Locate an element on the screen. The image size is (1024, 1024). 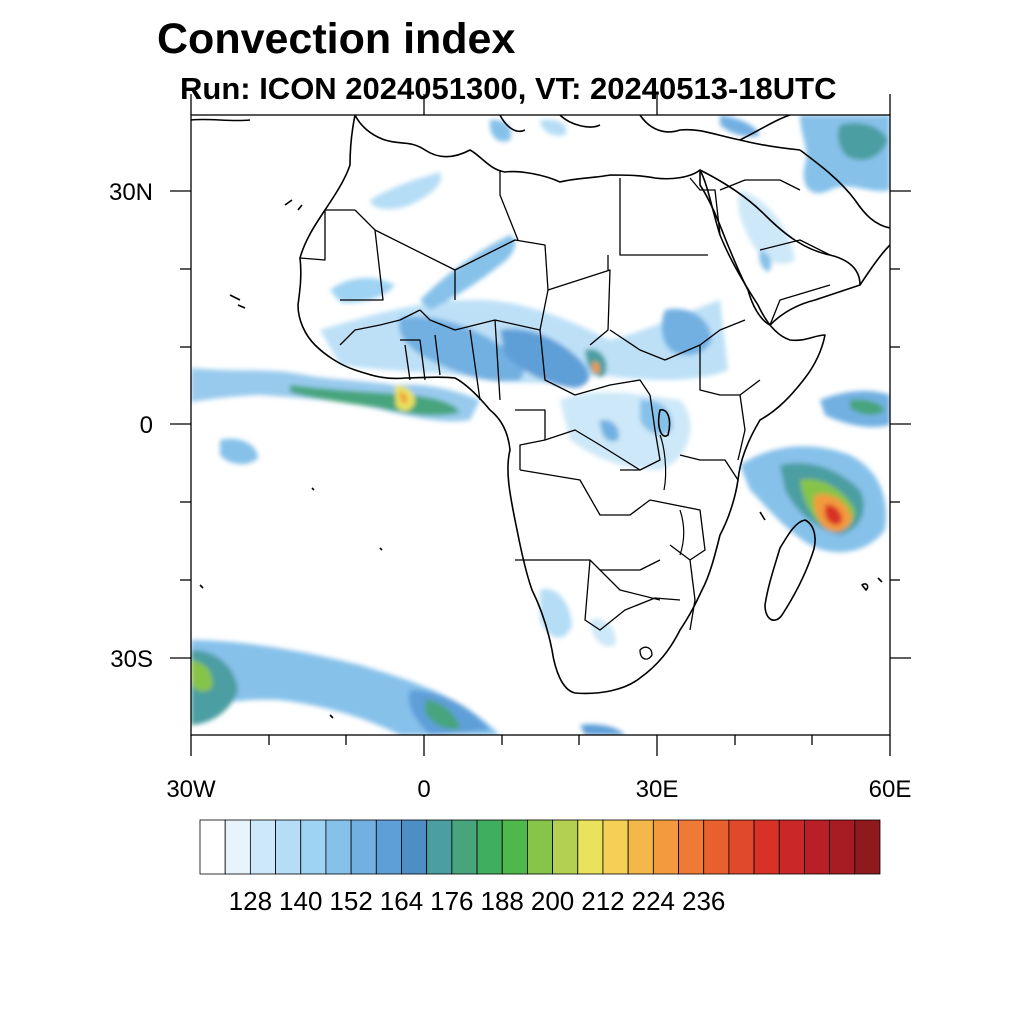
colorbar-label: 188 is located at coordinates (502, 901).